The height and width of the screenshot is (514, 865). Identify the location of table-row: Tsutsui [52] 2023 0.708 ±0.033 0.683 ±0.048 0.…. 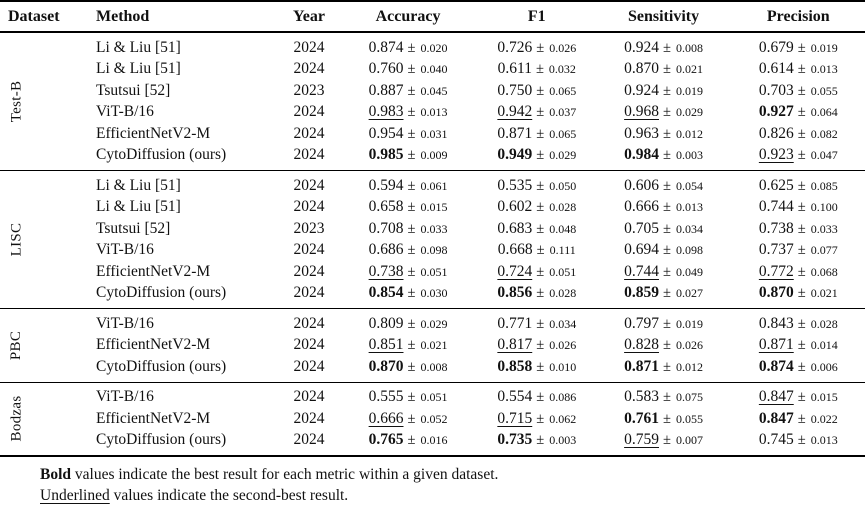
(476, 229).